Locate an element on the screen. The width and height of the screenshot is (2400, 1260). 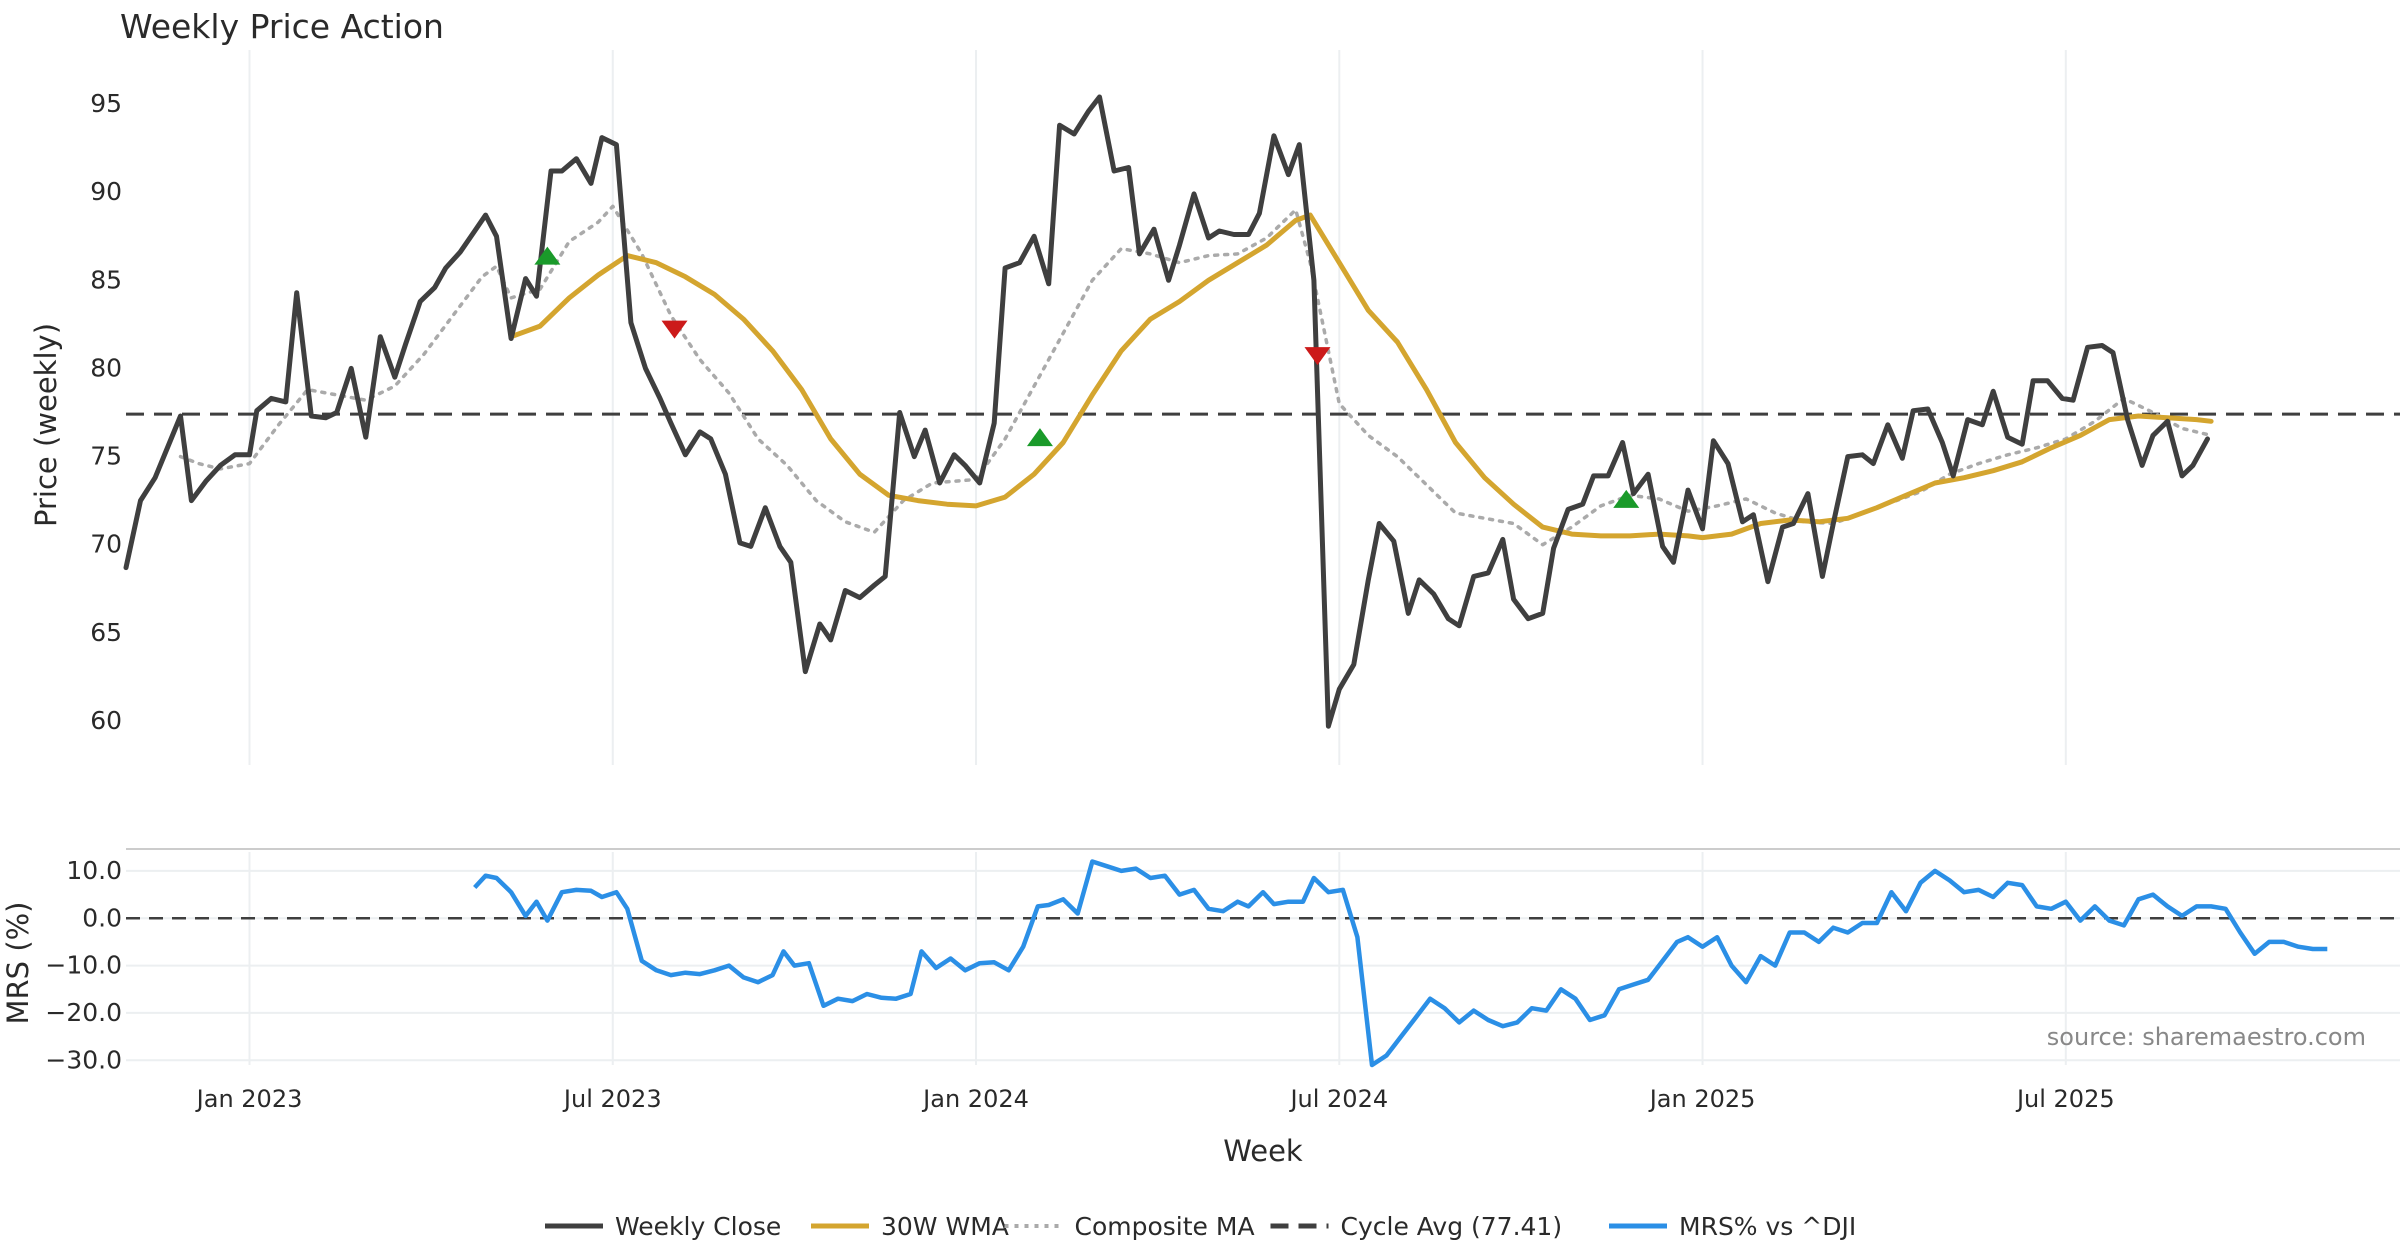
x-tick-label: Jan 2024 is located at coordinates (975, 1099).